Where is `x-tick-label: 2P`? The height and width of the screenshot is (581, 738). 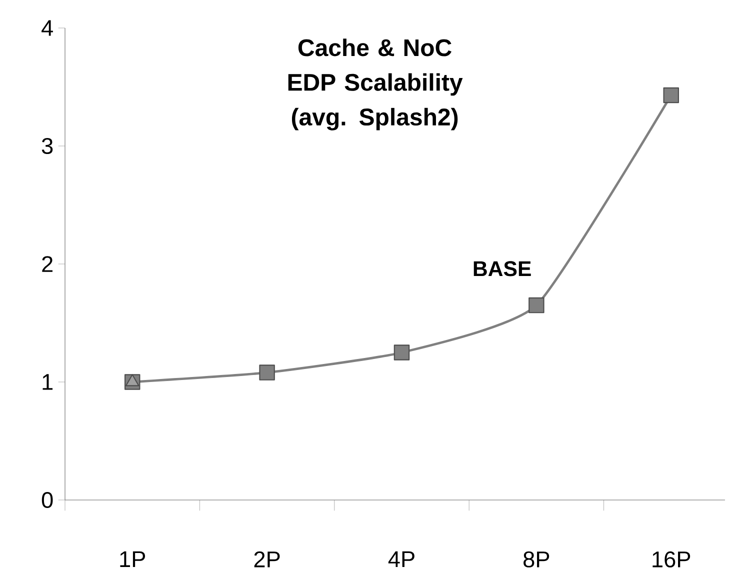 x-tick-label: 2P is located at coordinates (267, 559).